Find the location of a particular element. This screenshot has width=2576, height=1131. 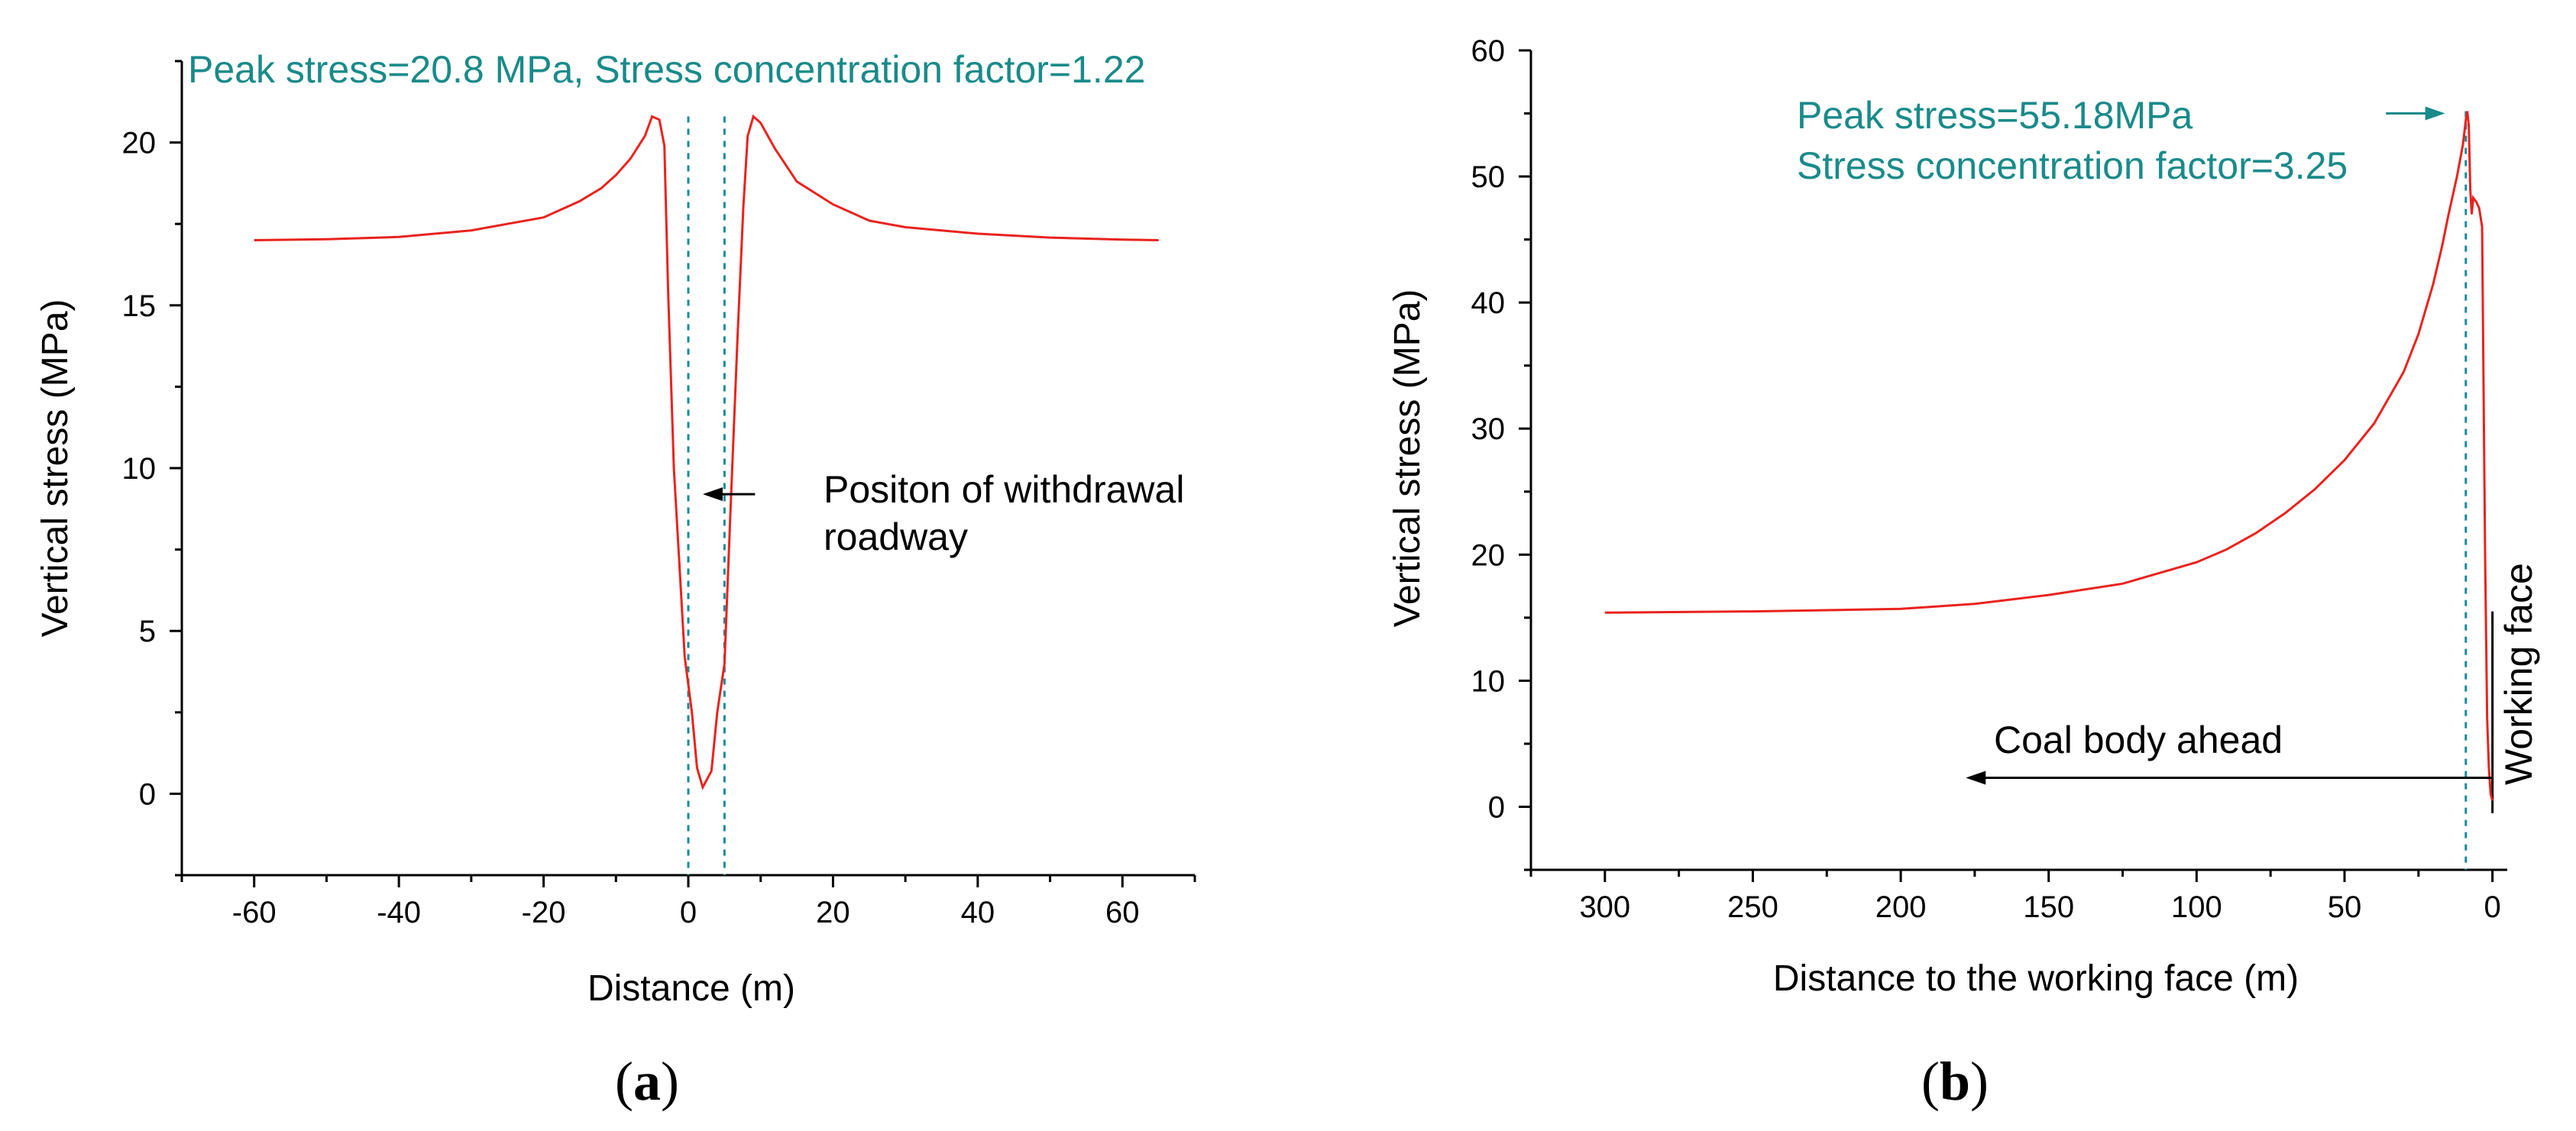

panel-a-arrow-head is located at coordinates (712, 494).